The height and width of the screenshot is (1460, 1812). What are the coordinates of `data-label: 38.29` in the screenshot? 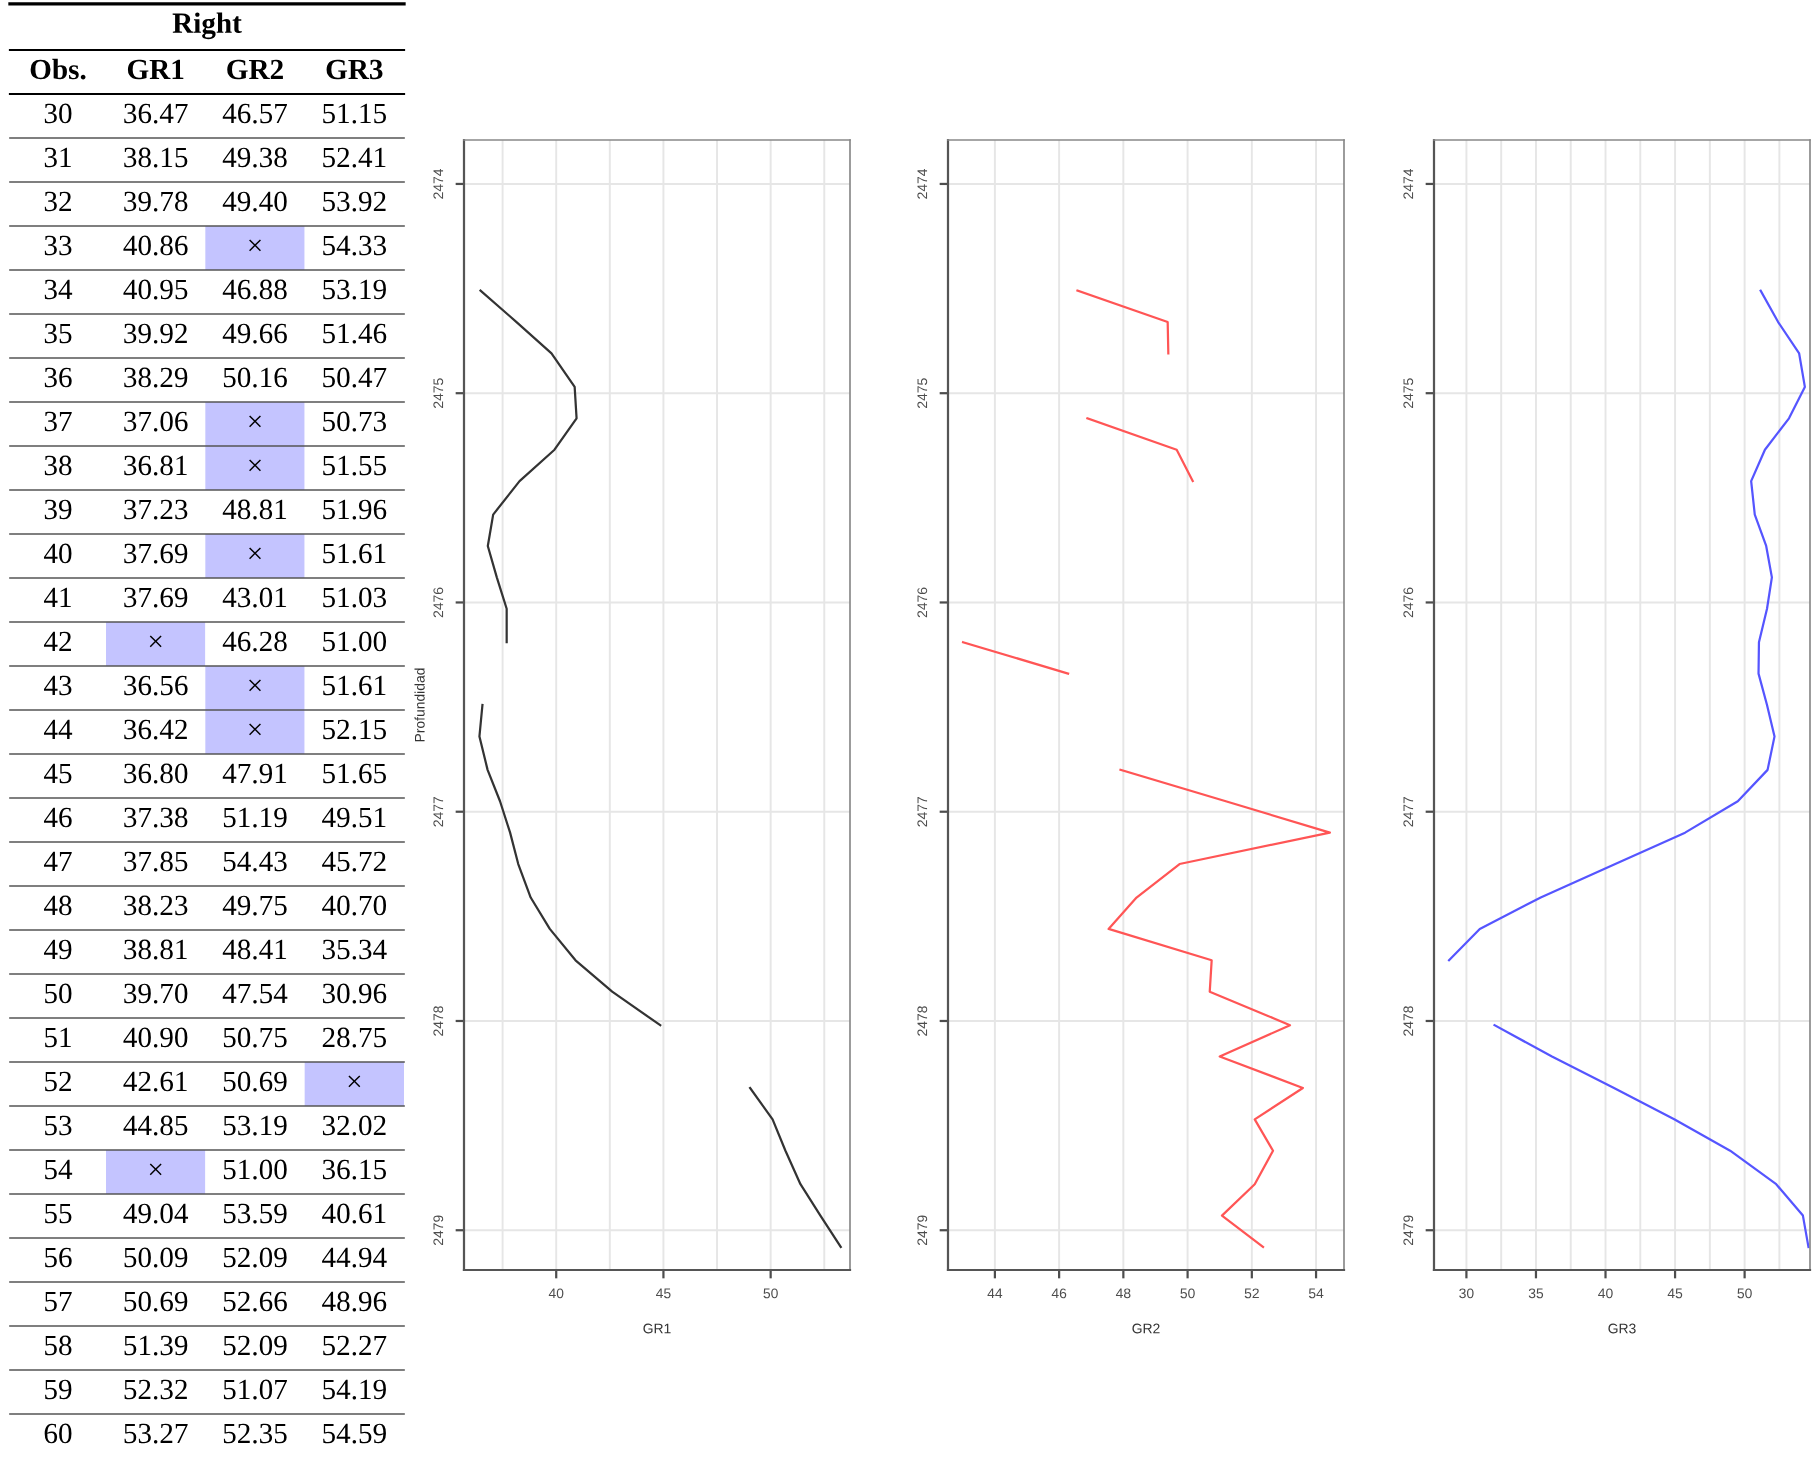 It's located at (156, 377).